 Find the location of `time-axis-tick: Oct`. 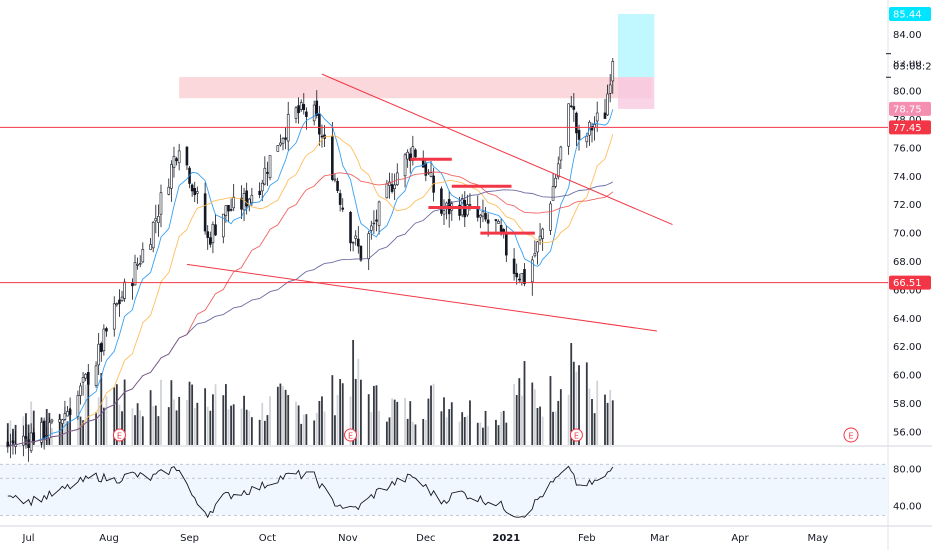

time-axis-tick: Oct is located at coordinates (267, 538).